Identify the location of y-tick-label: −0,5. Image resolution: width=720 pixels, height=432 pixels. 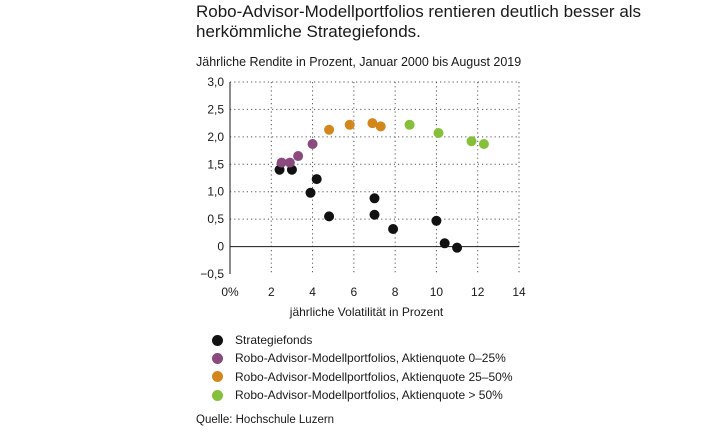
(212, 274).